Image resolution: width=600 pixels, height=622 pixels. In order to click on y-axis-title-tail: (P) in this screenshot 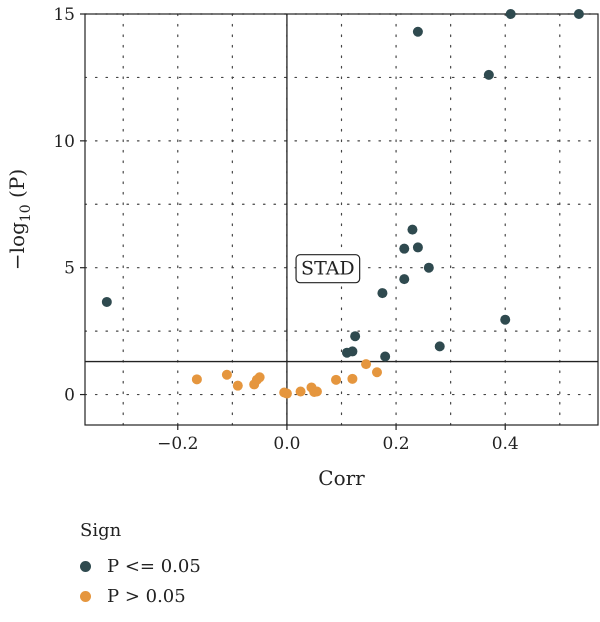, I will do `click(17, 186)`.